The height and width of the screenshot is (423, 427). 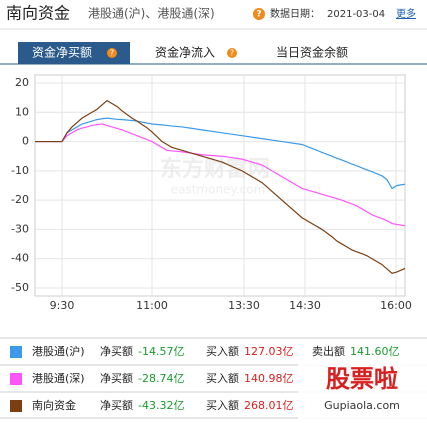 What do you see at coordinates (38, 13) in the screenshot?
I see `title: 南向资金` at bounding box center [38, 13].